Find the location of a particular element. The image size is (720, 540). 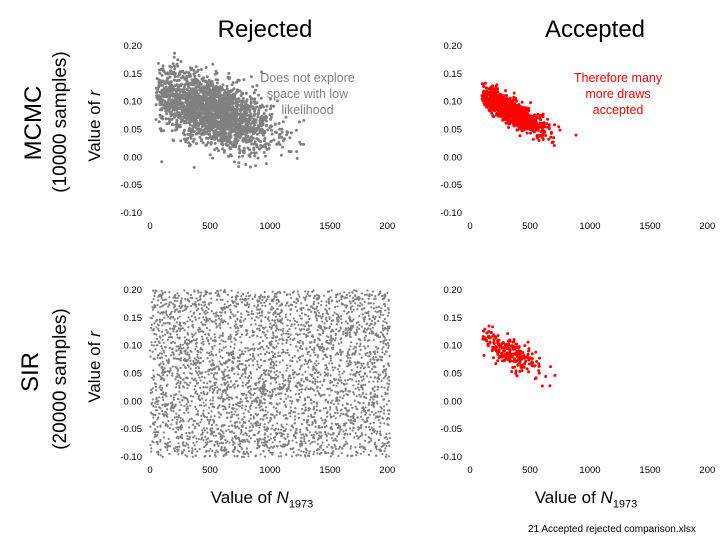

point-group is located at coordinates (230, 110).